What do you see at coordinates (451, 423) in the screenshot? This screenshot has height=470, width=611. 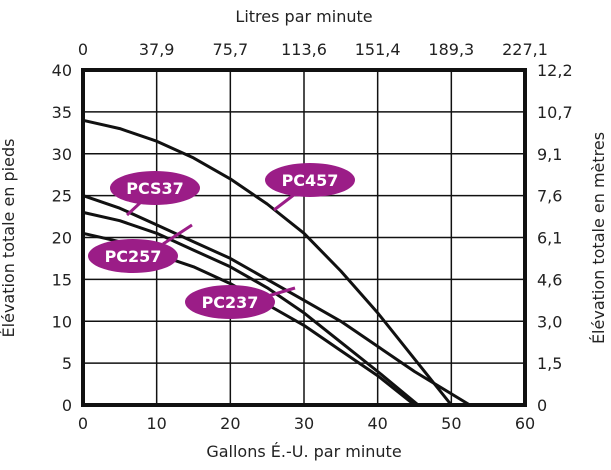 I see `x-tick-label: 50` at bounding box center [451, 423].